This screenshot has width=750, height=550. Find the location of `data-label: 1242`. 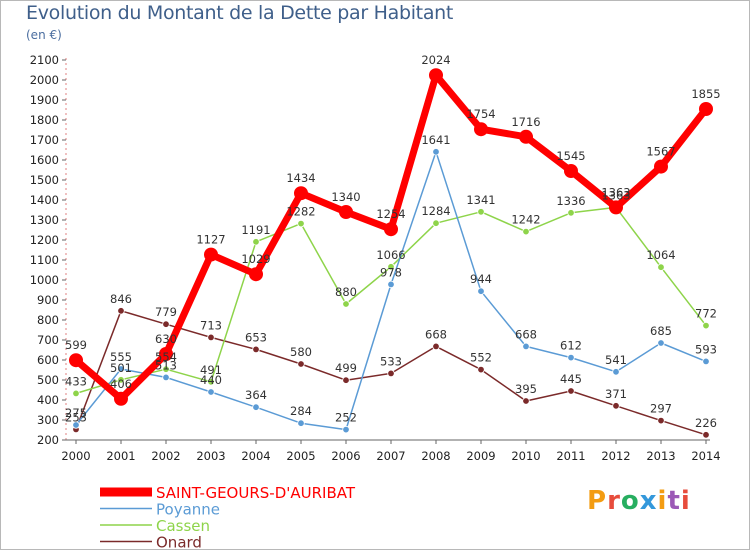

data-label: 1242 is located at coordinates (525, 220).